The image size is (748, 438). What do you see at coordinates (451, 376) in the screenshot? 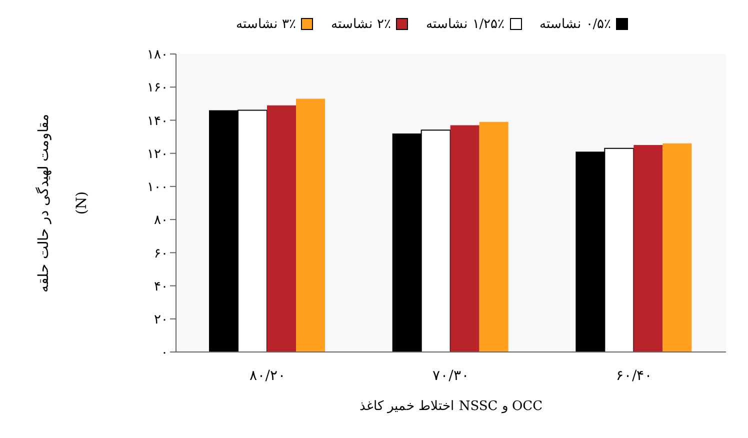
I see `x-tick-label: ۷۰/۳۰` at bounding box center [451, 376].